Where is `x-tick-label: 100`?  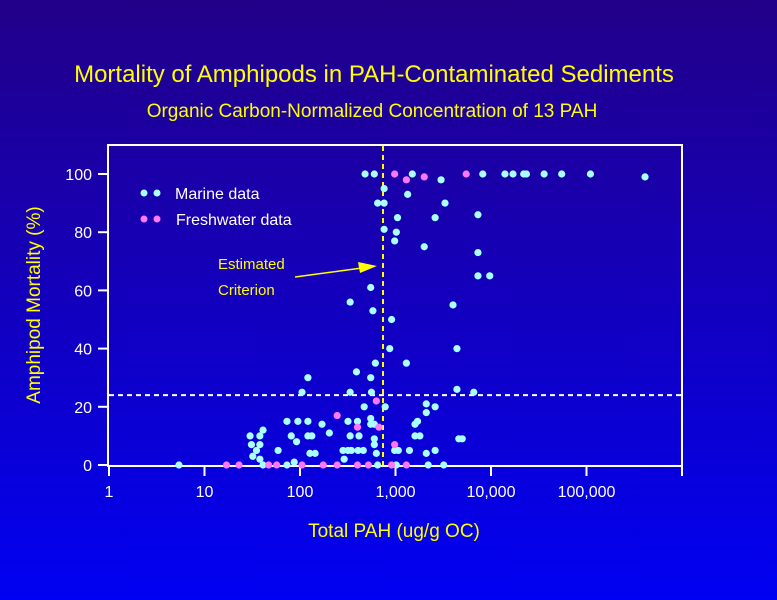 x-tick-label: 100 is located at coordinates (300, 492).